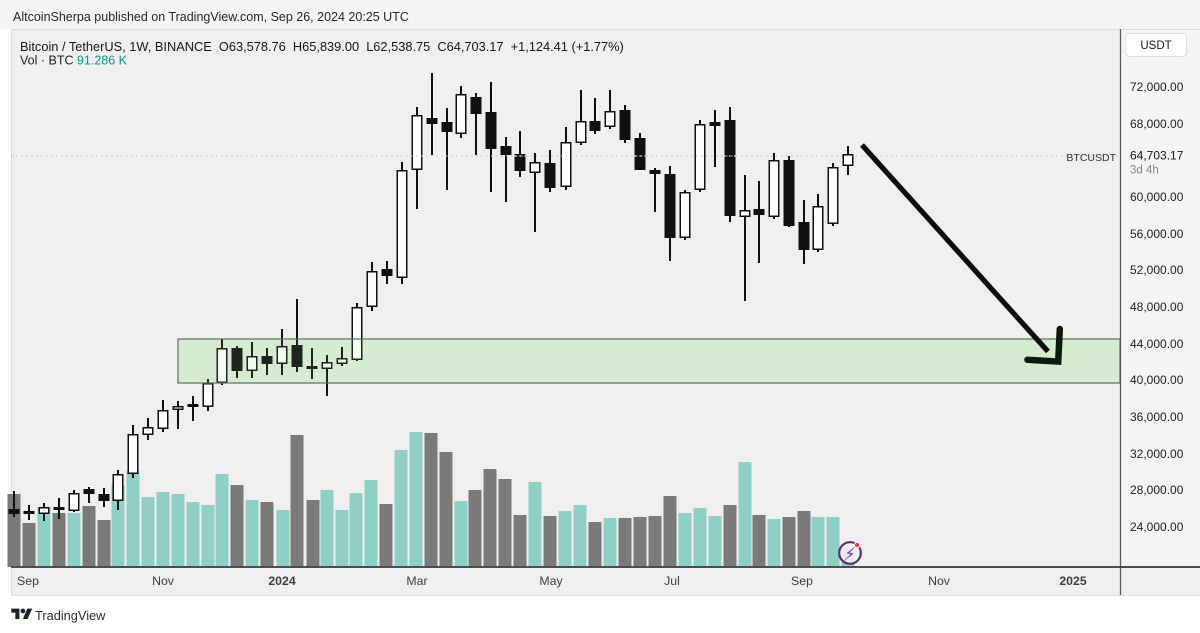  I want to click on svg-text: 40,000.00, so click(1157, 380).